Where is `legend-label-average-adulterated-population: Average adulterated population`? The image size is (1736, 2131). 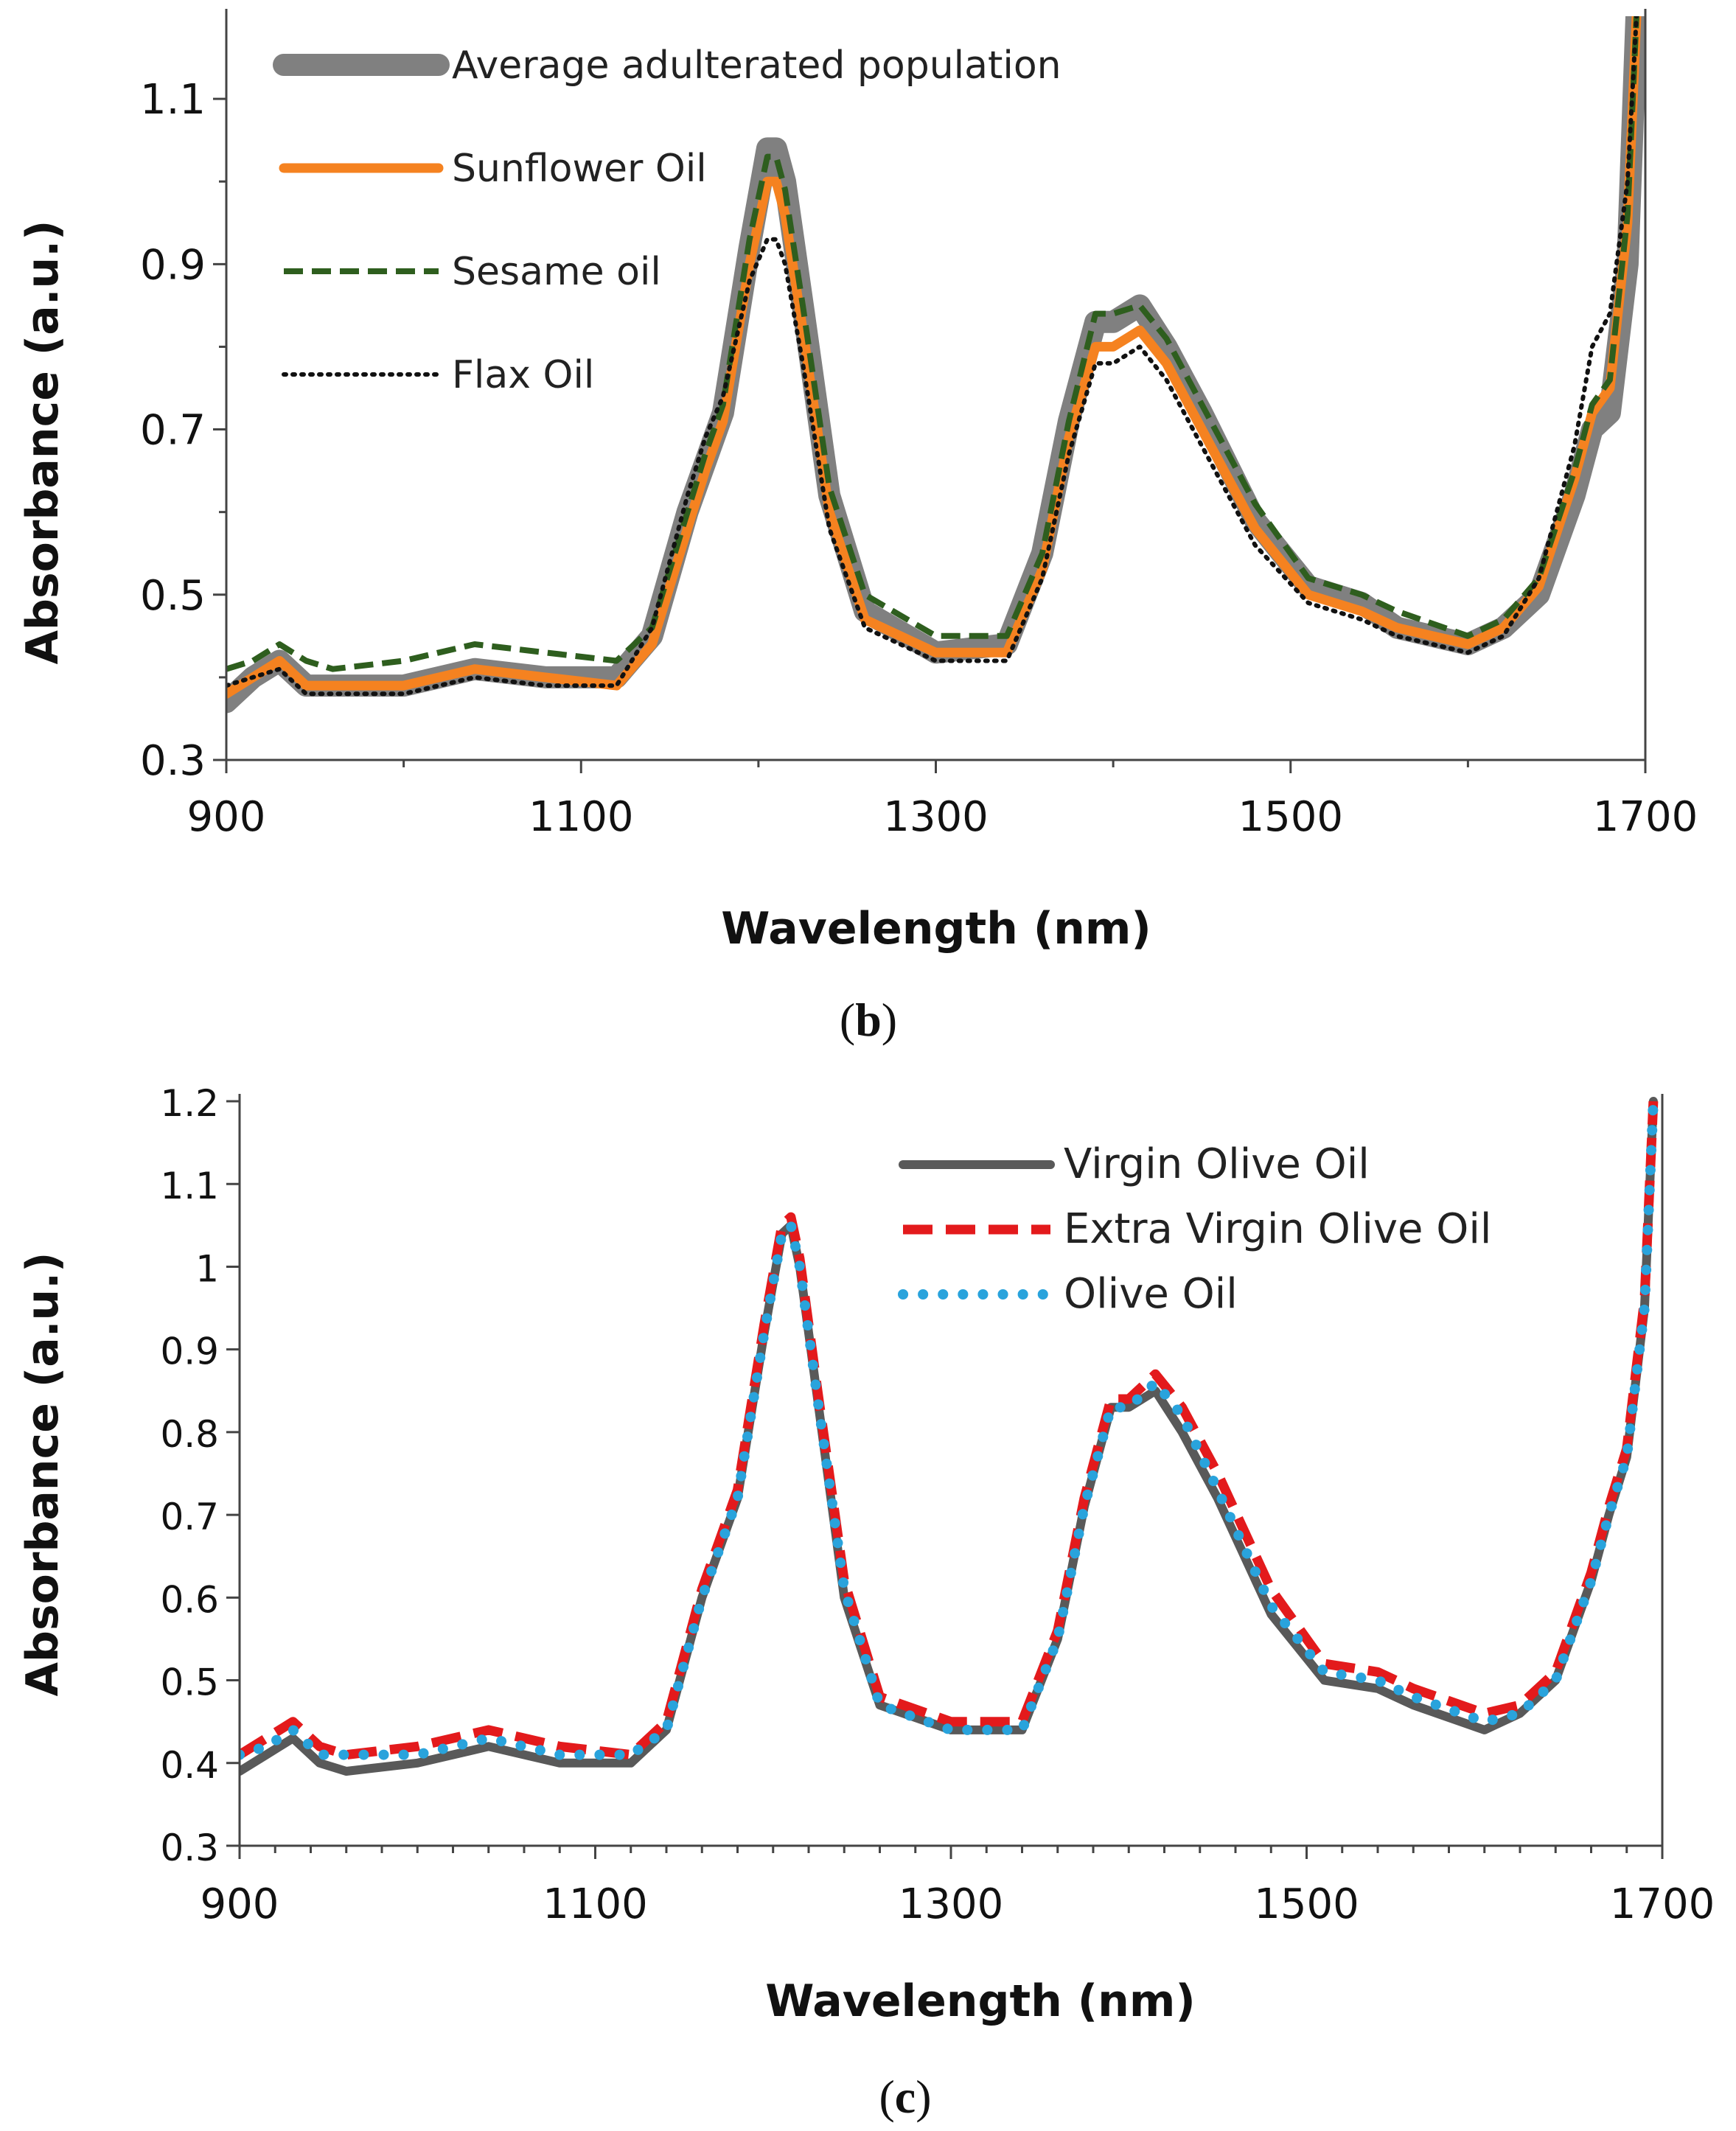 legend-label-average-adulterated-population: Average adulterated population is located at coordinates (757, 65).